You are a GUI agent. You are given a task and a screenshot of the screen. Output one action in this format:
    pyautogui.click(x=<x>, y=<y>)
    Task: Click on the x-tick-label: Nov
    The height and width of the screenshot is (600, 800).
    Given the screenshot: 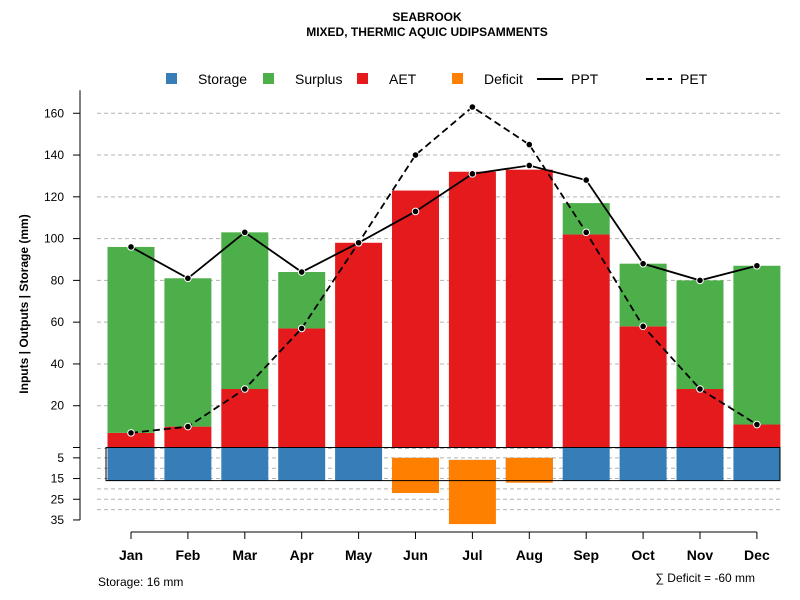 What is the action you would take?
    pyautogui.click(x=700, y=555)
    